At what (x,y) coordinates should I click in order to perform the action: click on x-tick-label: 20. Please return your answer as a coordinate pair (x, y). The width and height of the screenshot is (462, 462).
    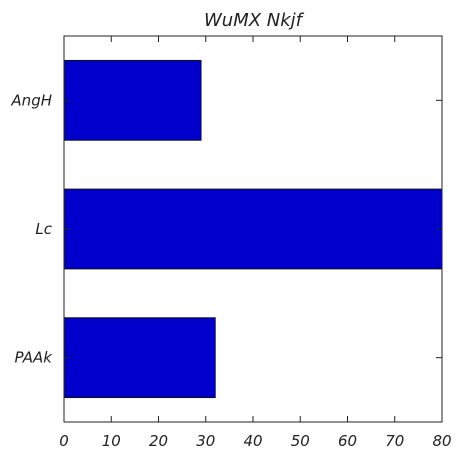
    Looking at the image, I should click on (158, 441).